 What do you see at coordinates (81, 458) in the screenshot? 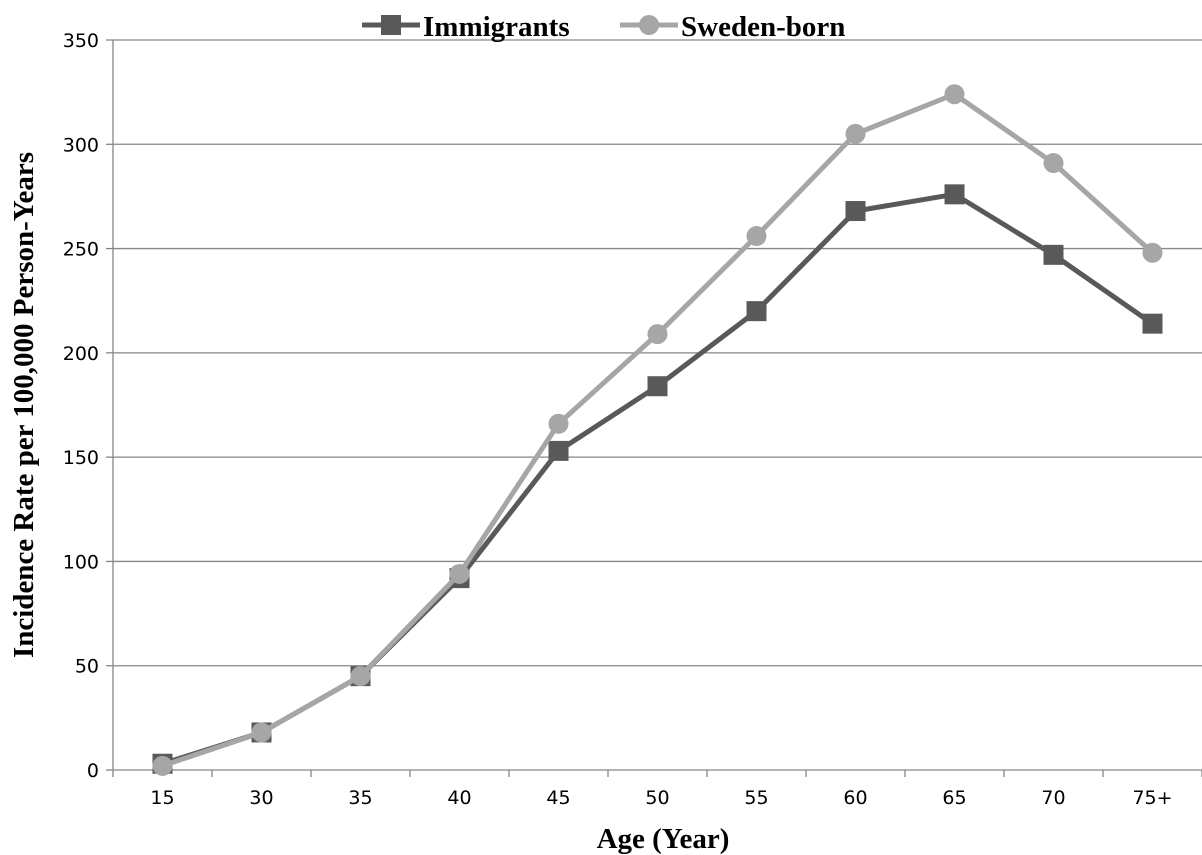
I see `y-tick-label-150: 150` at bounding box center [81, 458].